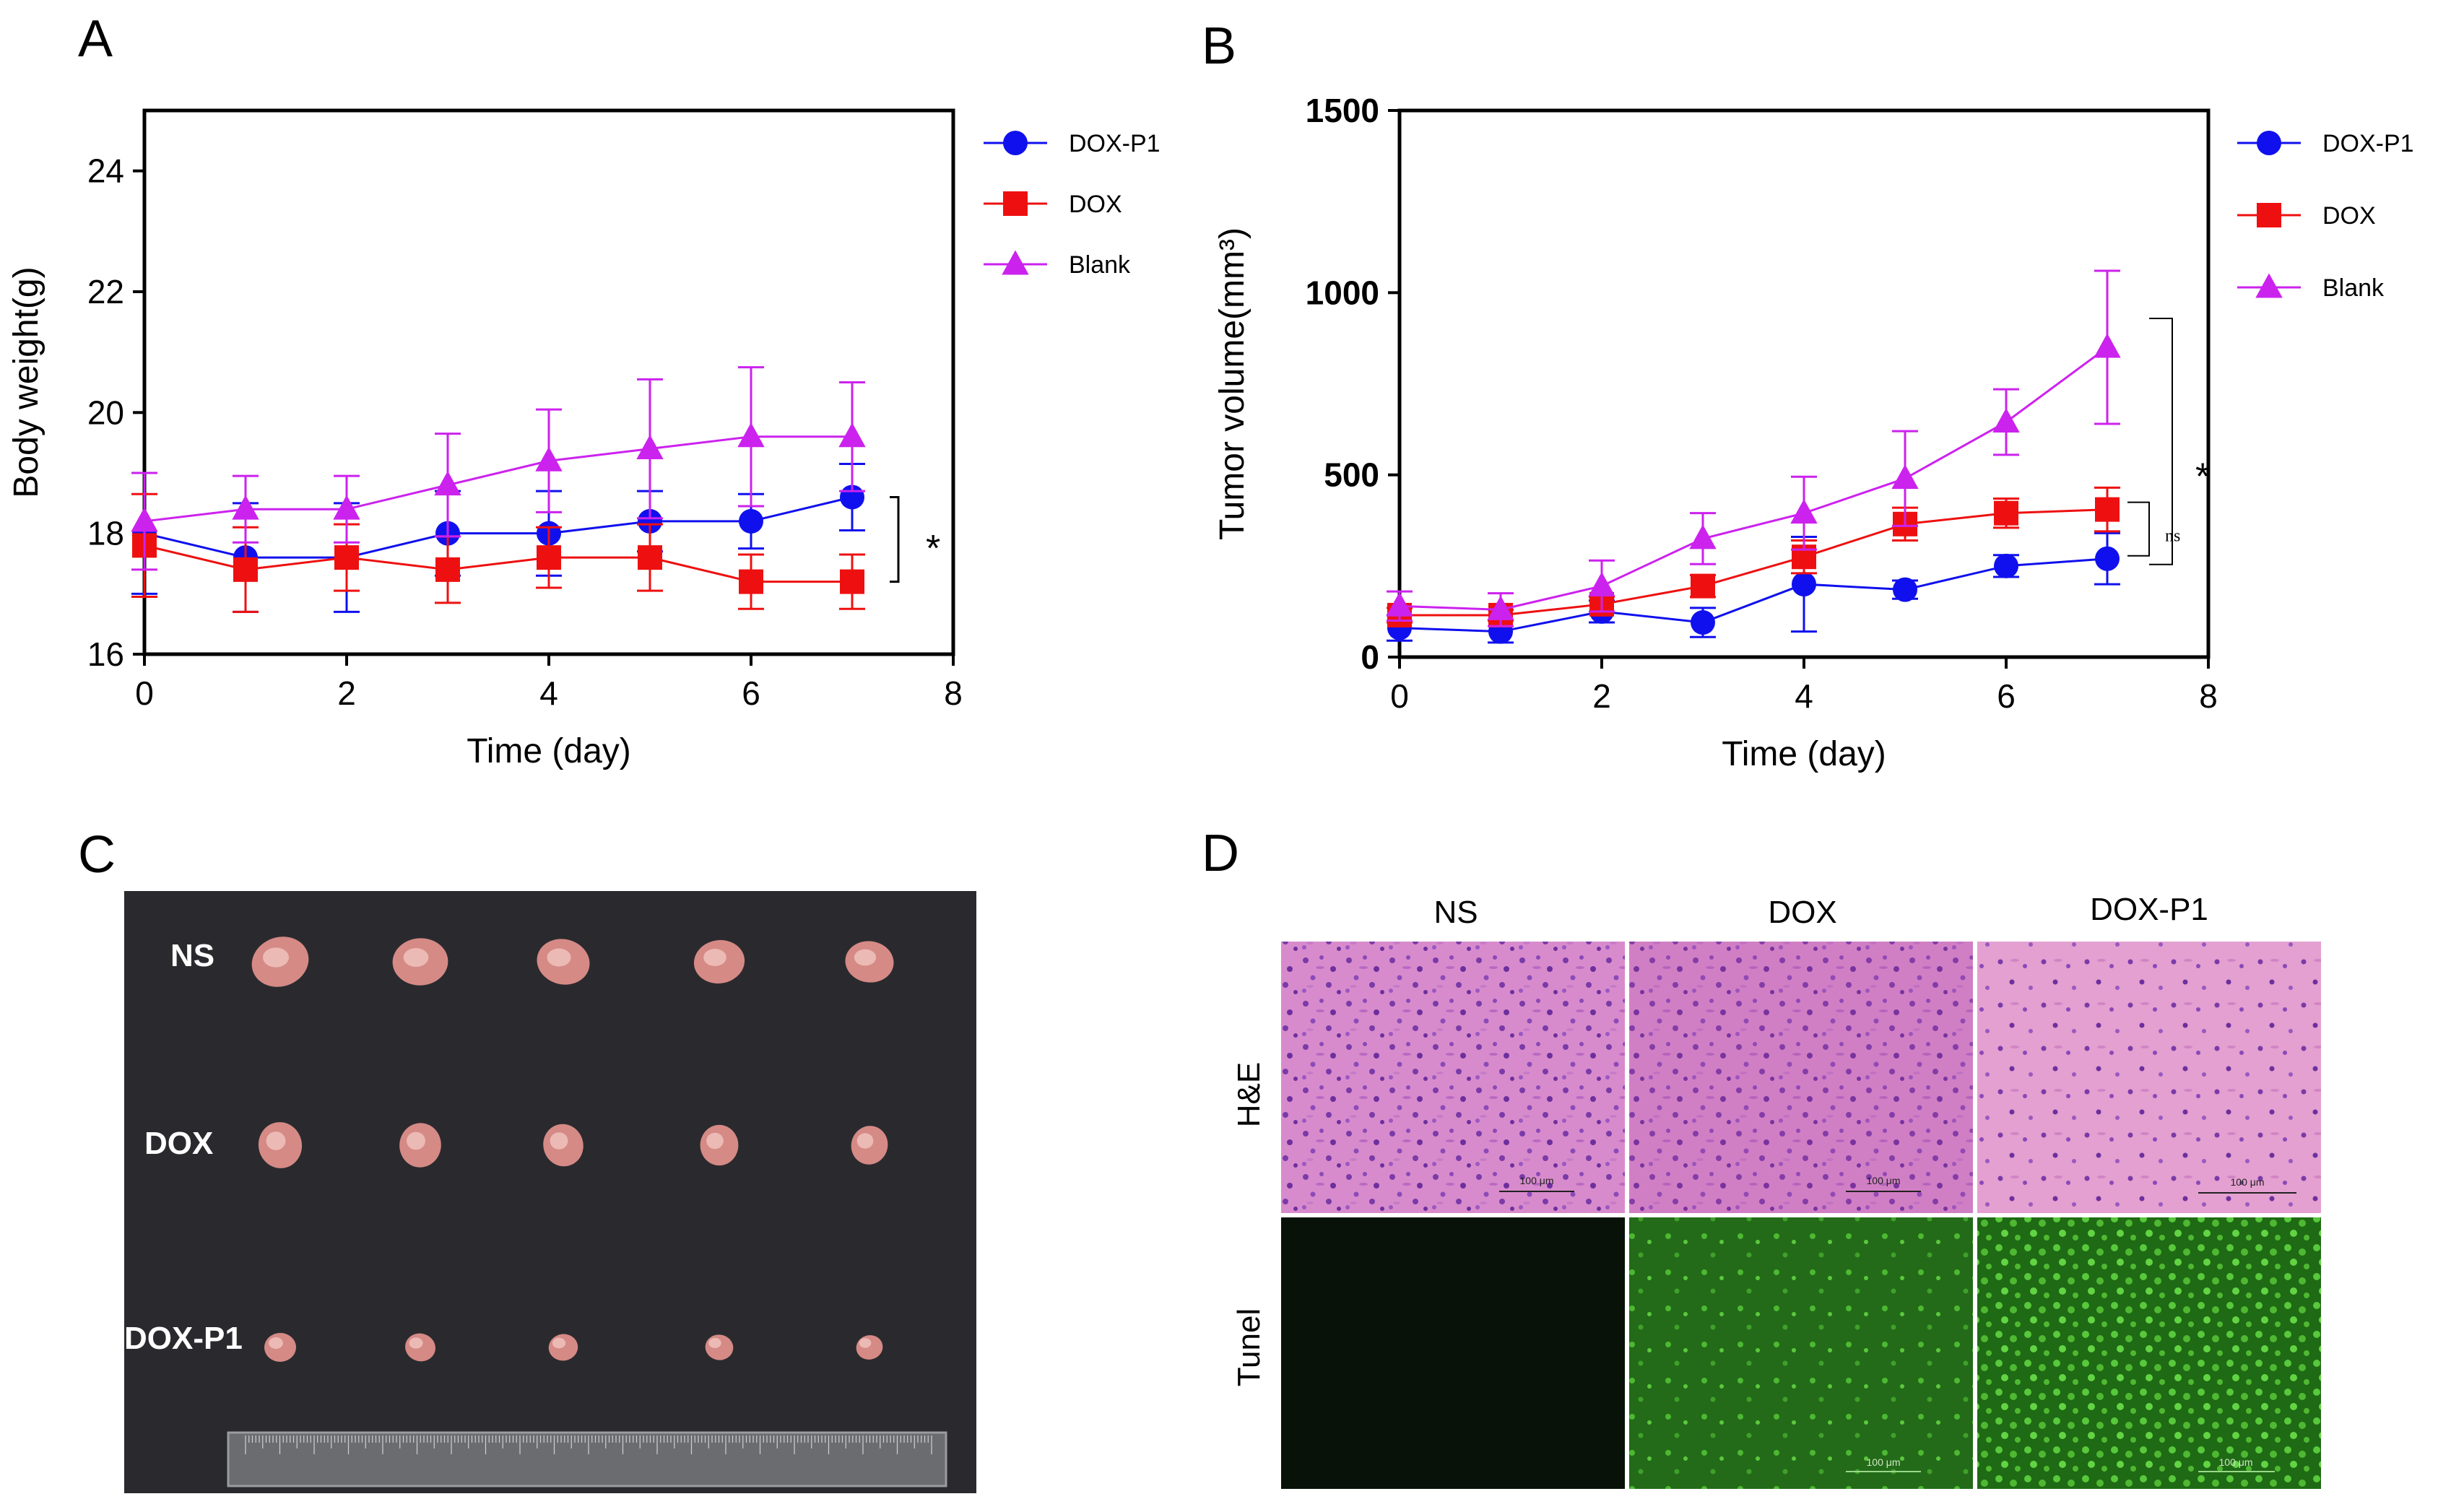 The width and height of the screenshot is (2438, 1512). What do you see at coordinates (1249, 1347) in the screenshot?
I see `histology-row-label: Tunel` at bounding box center [1249, 1347].